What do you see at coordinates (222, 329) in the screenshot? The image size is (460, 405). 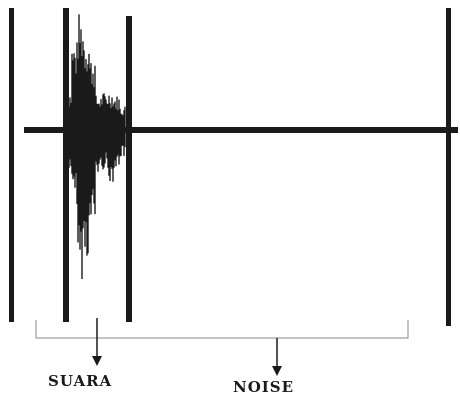 I see `segment-bracket` at bounding box center [222, 329].